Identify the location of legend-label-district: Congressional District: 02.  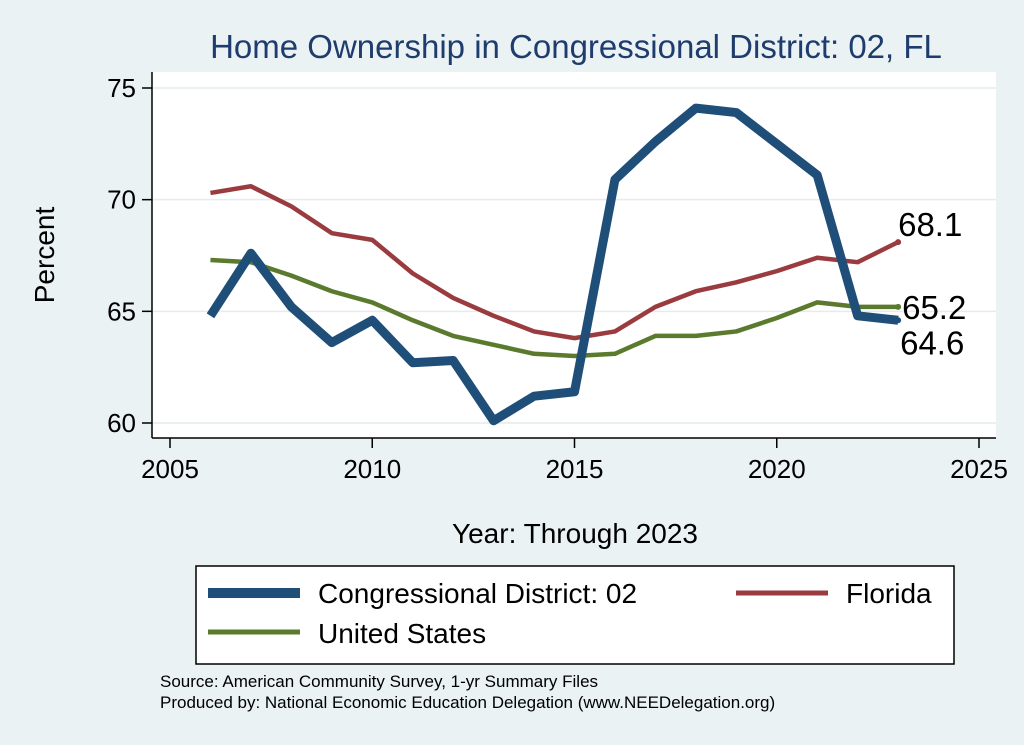
(477, 593).